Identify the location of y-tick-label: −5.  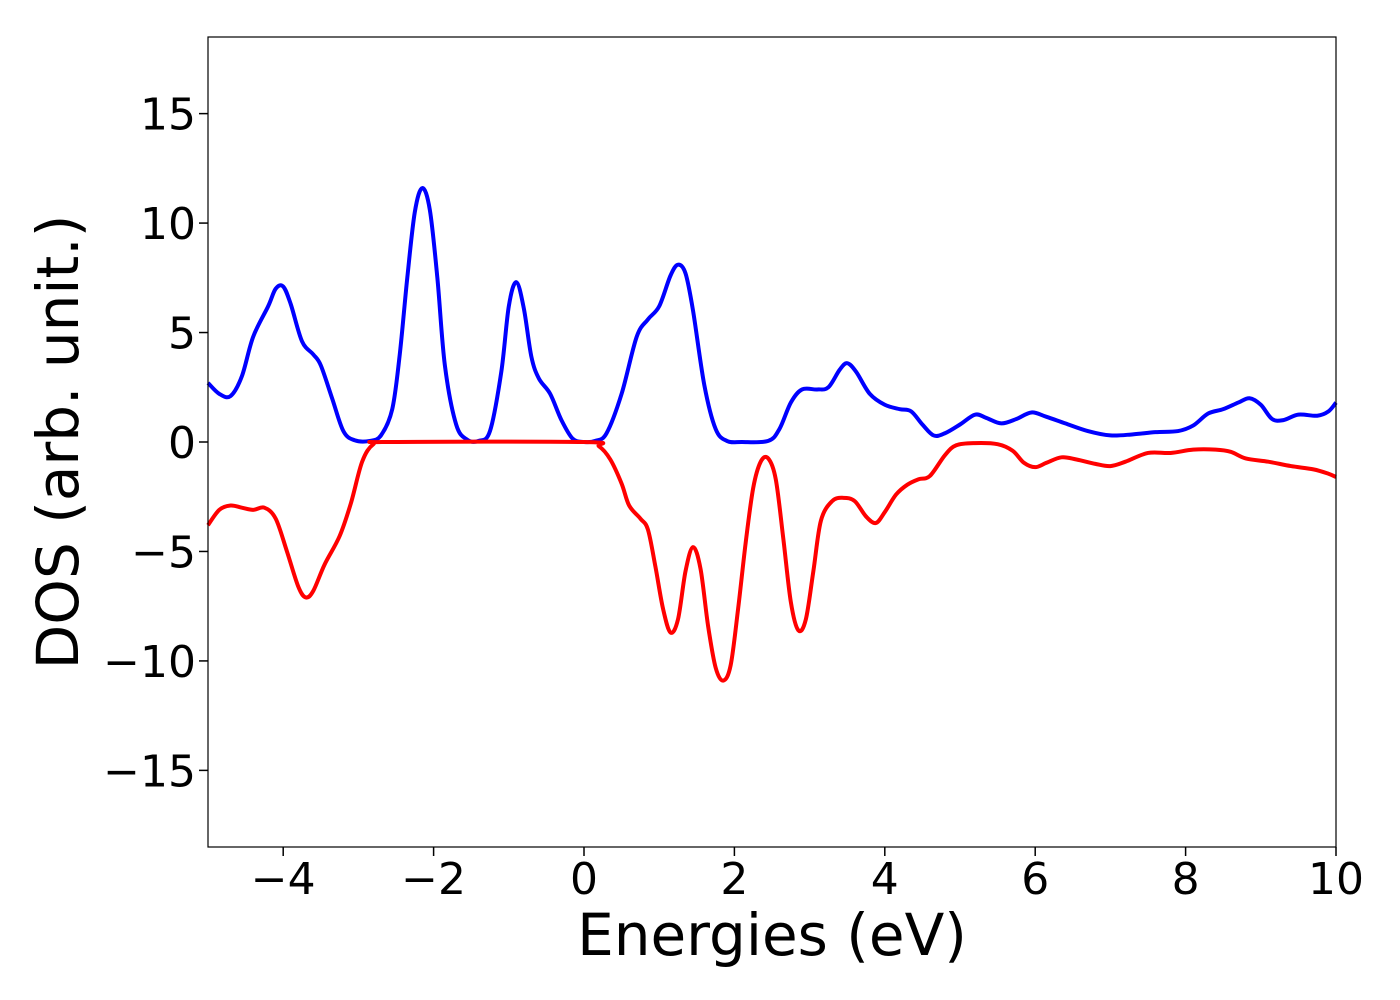
(163, 552).